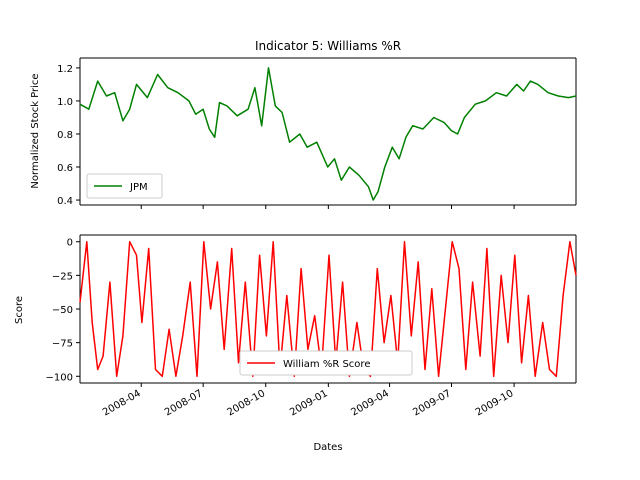  I want to click on y-tick-label: 1.0, so click(65, 102).